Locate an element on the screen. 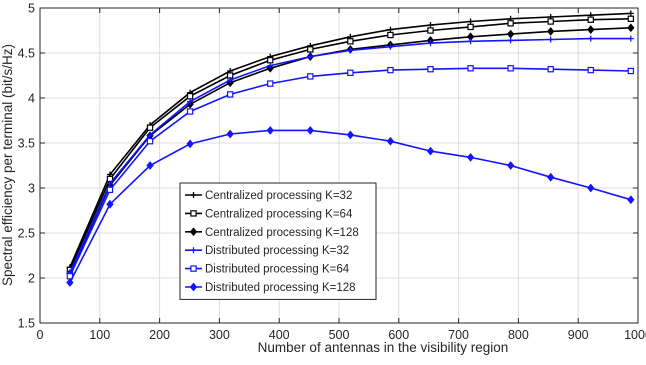 The image size is (646, 365). legend-entry: Centralized processing K=32 is located at coordinates (268, 196).